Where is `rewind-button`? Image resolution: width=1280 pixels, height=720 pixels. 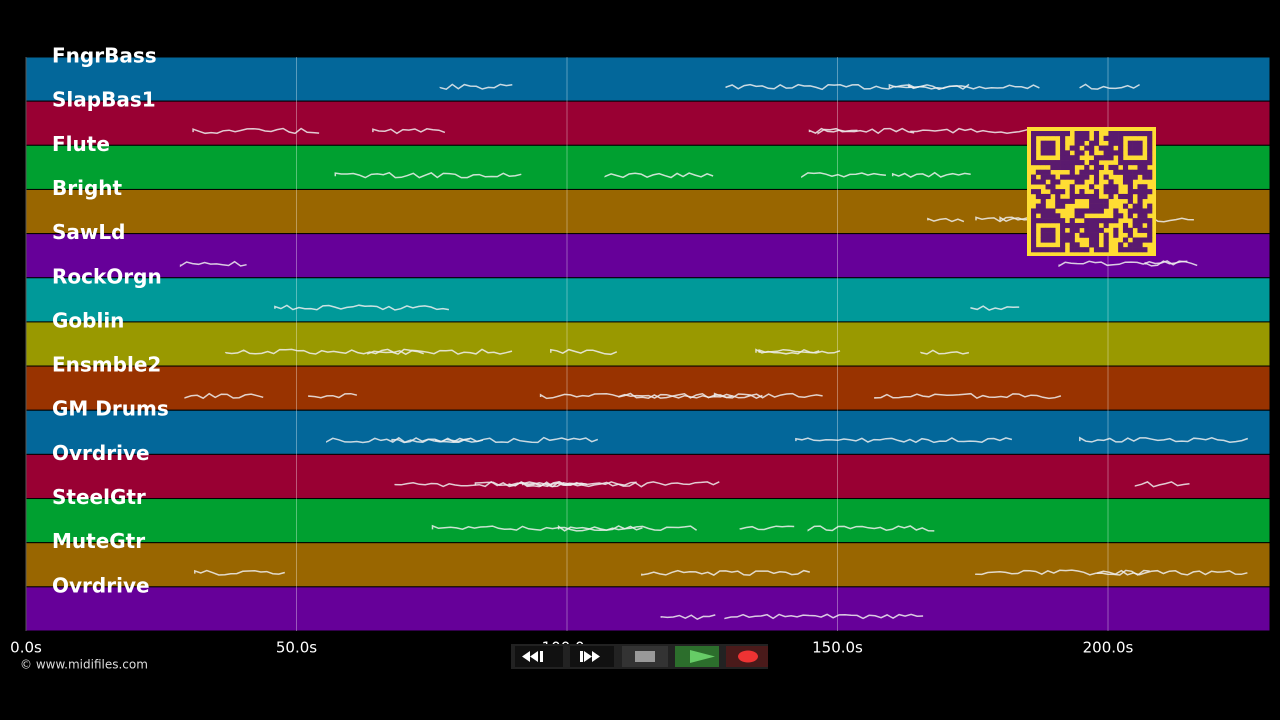
rewind-button is located at coordinates (539, 656).